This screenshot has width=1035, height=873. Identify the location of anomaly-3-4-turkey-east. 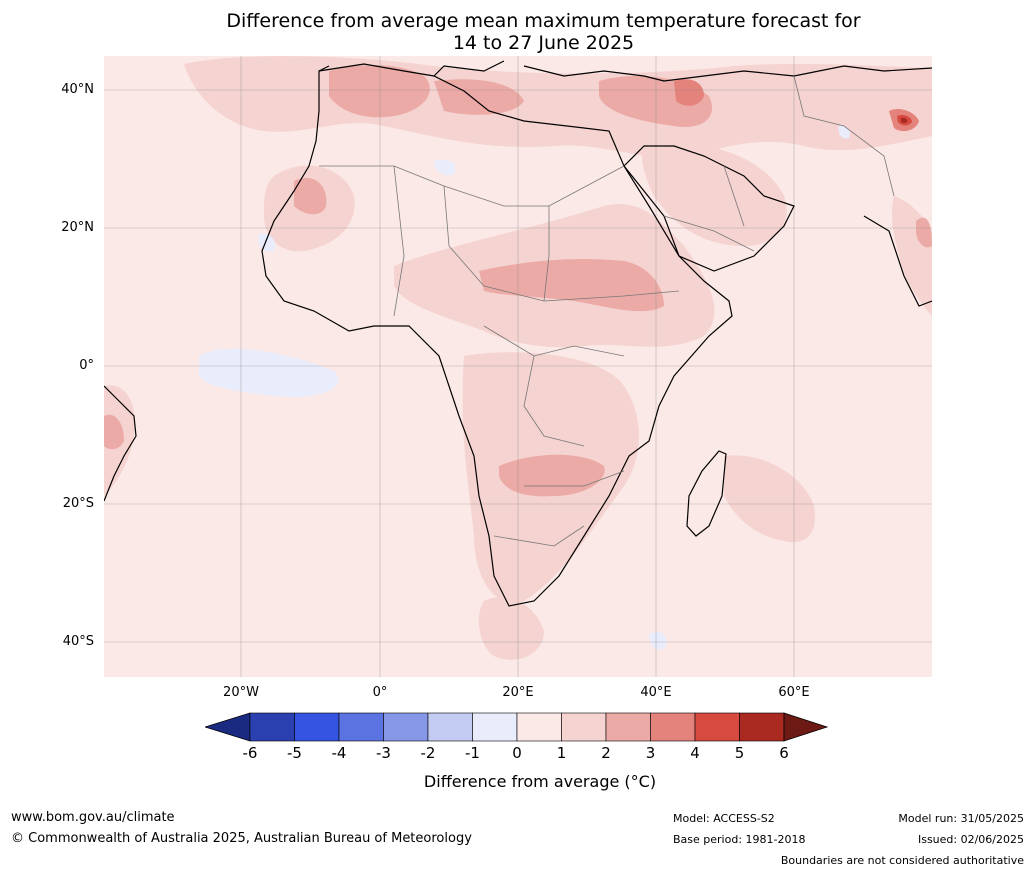
(689, 92).